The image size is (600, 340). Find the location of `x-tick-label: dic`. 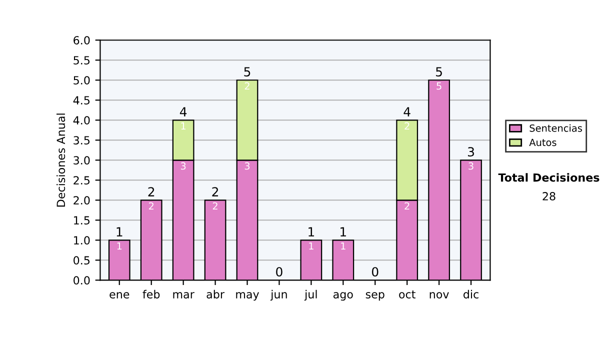

x-tick-label: dic is located at coordinates (471, 294).